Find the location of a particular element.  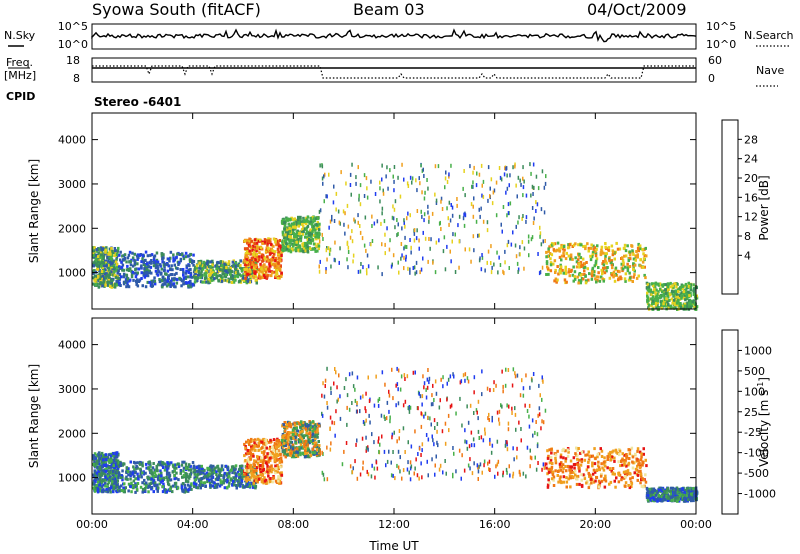

y-tick-label: 4000 is located at coordinates (72, 140).